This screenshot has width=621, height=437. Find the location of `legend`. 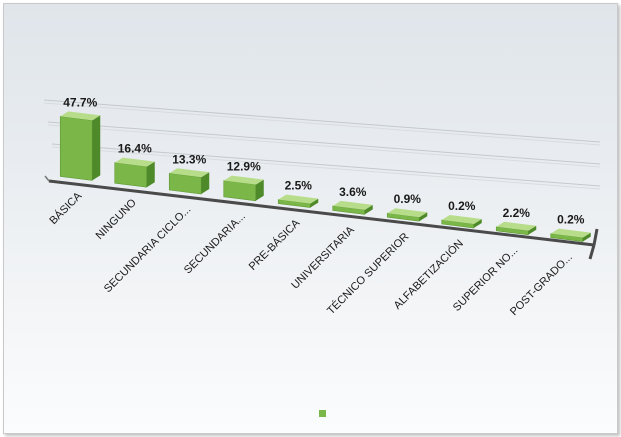

legend is located at coordinates (322, 413).